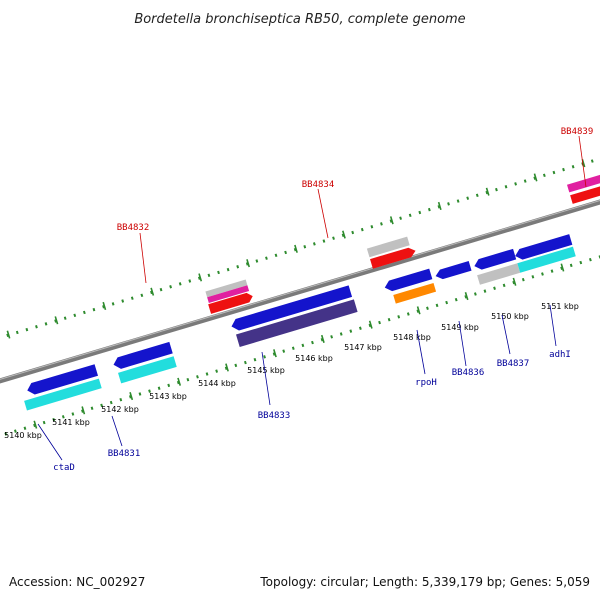  What do you see at coordinates (497, 266) in the screenshot?
I see `gene-bb4837` at bounding box center [497, 266].